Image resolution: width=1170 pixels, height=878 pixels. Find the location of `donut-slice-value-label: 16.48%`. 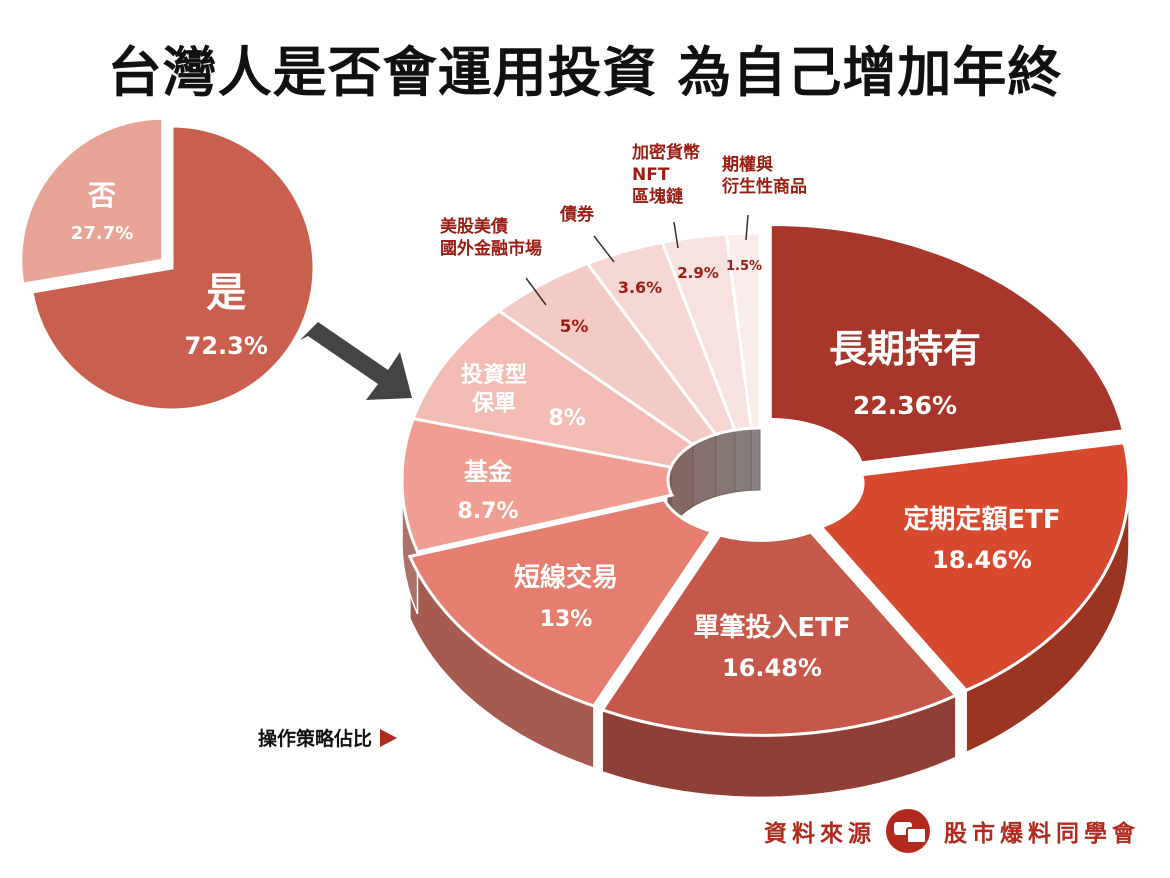

donut-slice-value-label: 16.48% is located at coordinates (772, 668).